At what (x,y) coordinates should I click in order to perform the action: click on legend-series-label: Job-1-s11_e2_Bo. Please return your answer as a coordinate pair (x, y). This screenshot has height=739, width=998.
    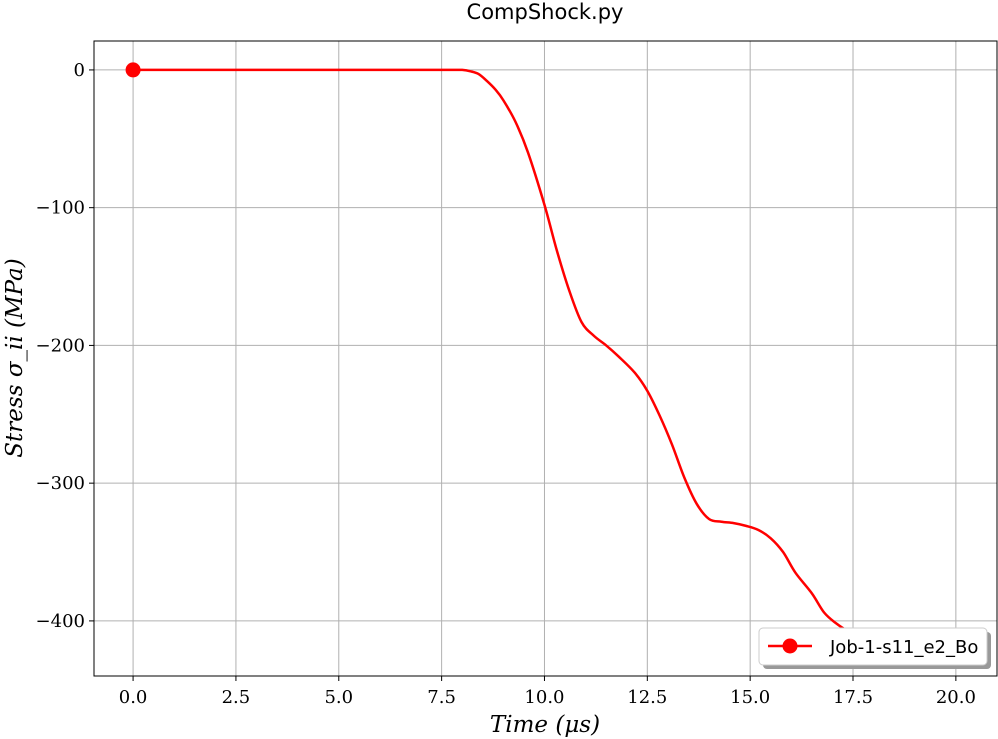
    Looking at the image, I should click on (903, 647).